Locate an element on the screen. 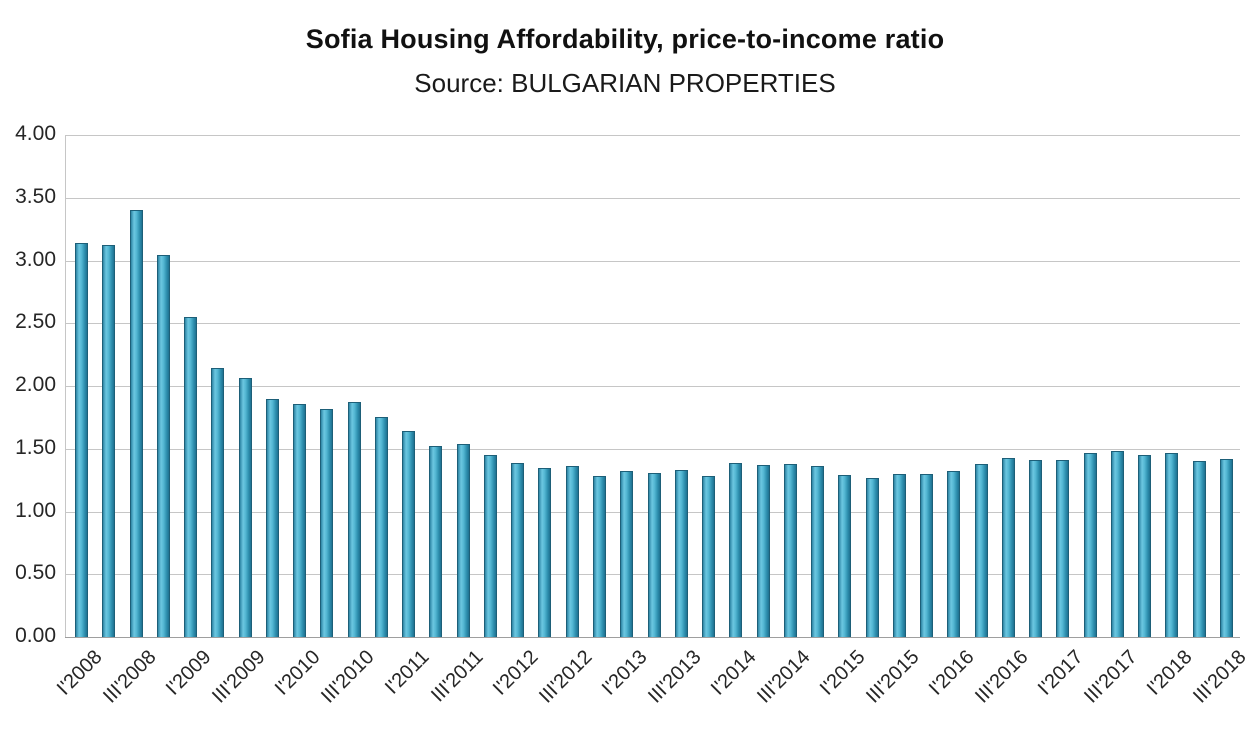 The image size is (1250, 749). x-tick-label: III'2011 is located at coordinates (457, 676).